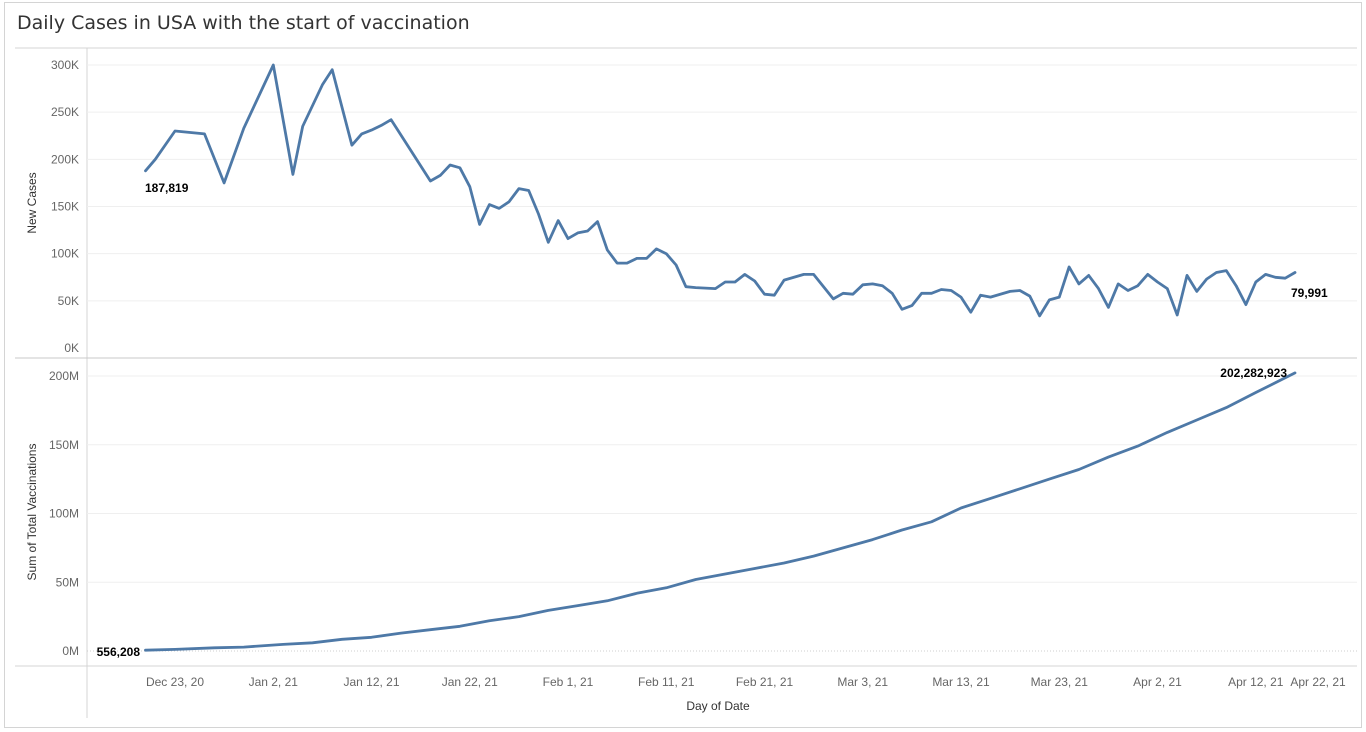 The height and width of the screenshot is (732, 1366). I want to click on x-tick-label: Feb 11, 21, so click(666, 682).